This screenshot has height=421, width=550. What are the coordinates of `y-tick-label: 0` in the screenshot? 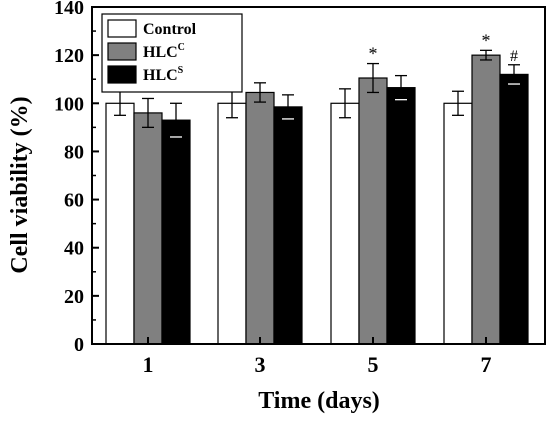 It's located at (79, 345).